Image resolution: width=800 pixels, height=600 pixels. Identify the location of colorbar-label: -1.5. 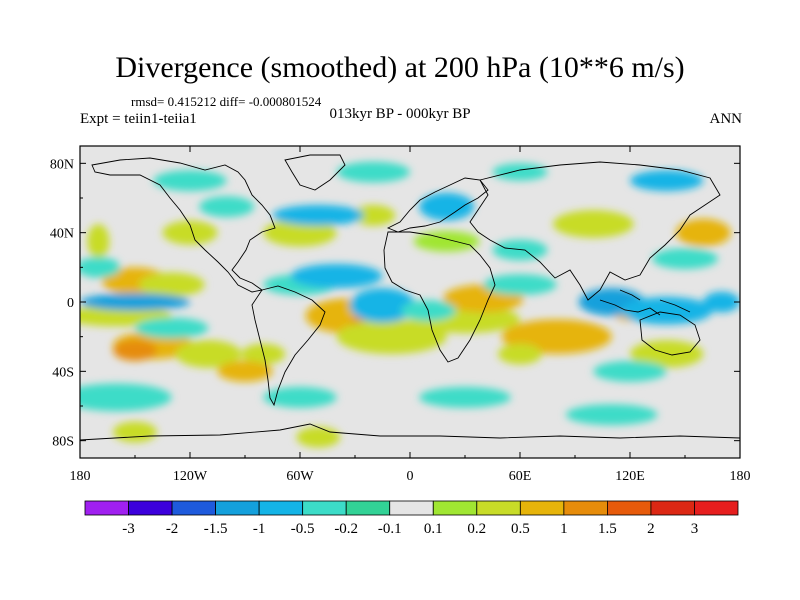
(216, 529).